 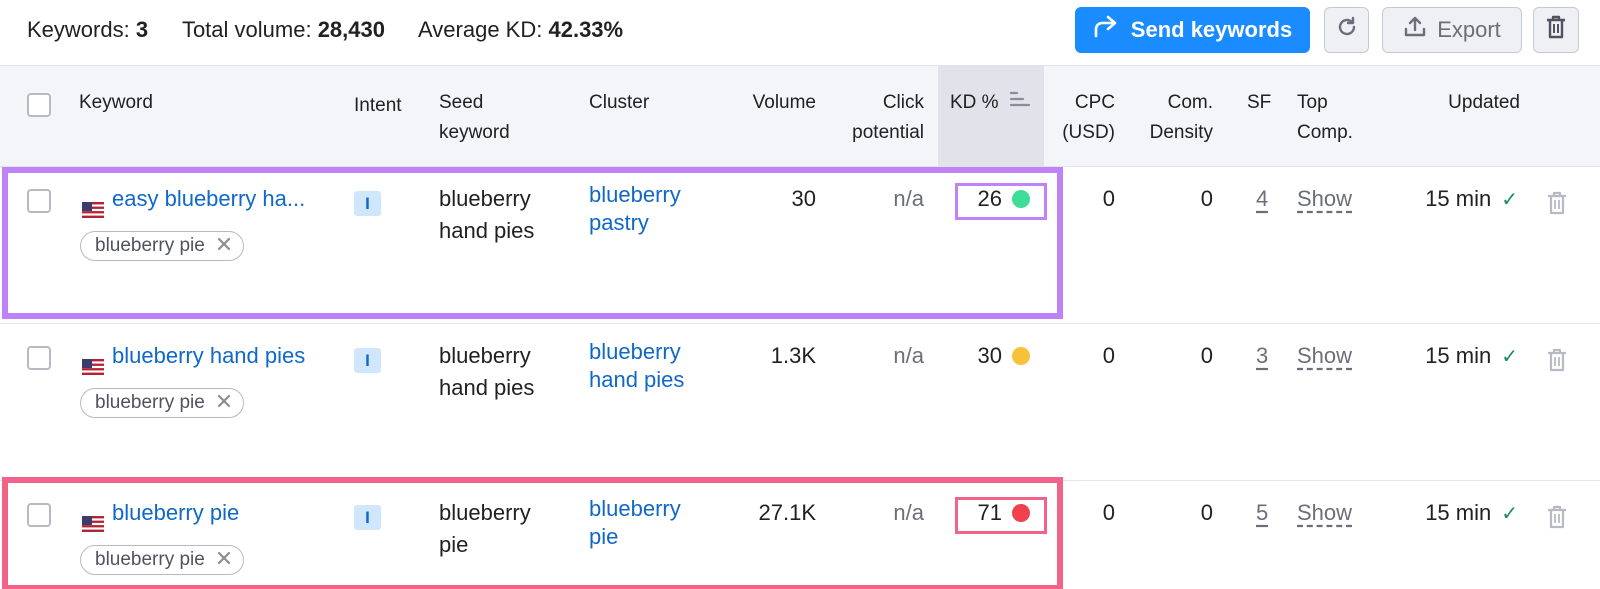 What do you see at coordinates (1206, 355) in the screenshot?
I see `com-density-value: 0` at bounding box center [1206, 355].